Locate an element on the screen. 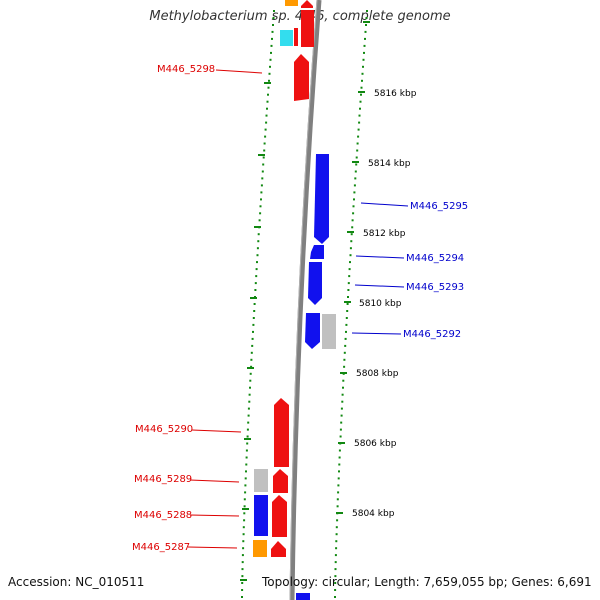 The height and width of the screenshot is (600, 600). genome-backbone is located at coordinates (305, 300).